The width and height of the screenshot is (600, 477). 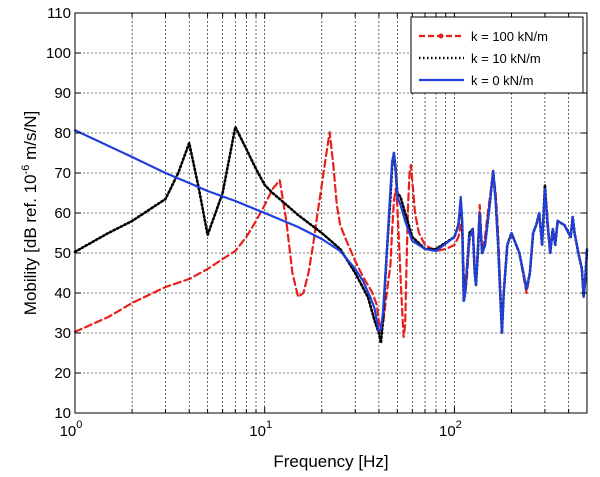 What do you see at coordinates (62, 93) in the screenshot?
I see `y-tick-label: 90` at bounding box center [62, 93].